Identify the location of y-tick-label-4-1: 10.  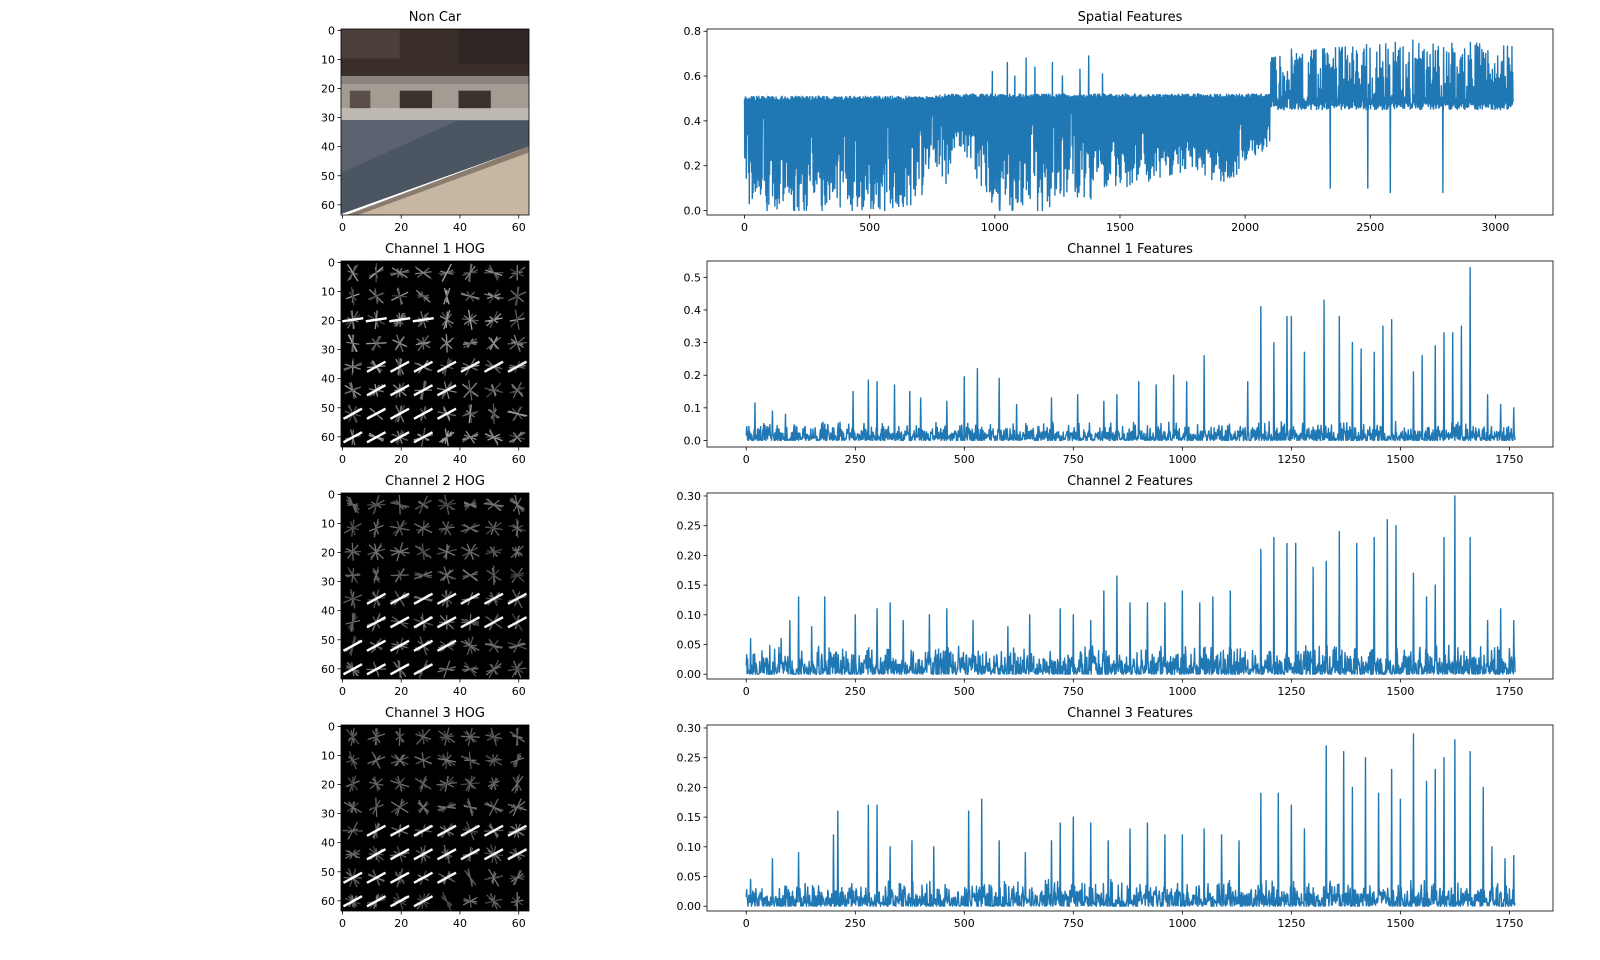
(328, 524).